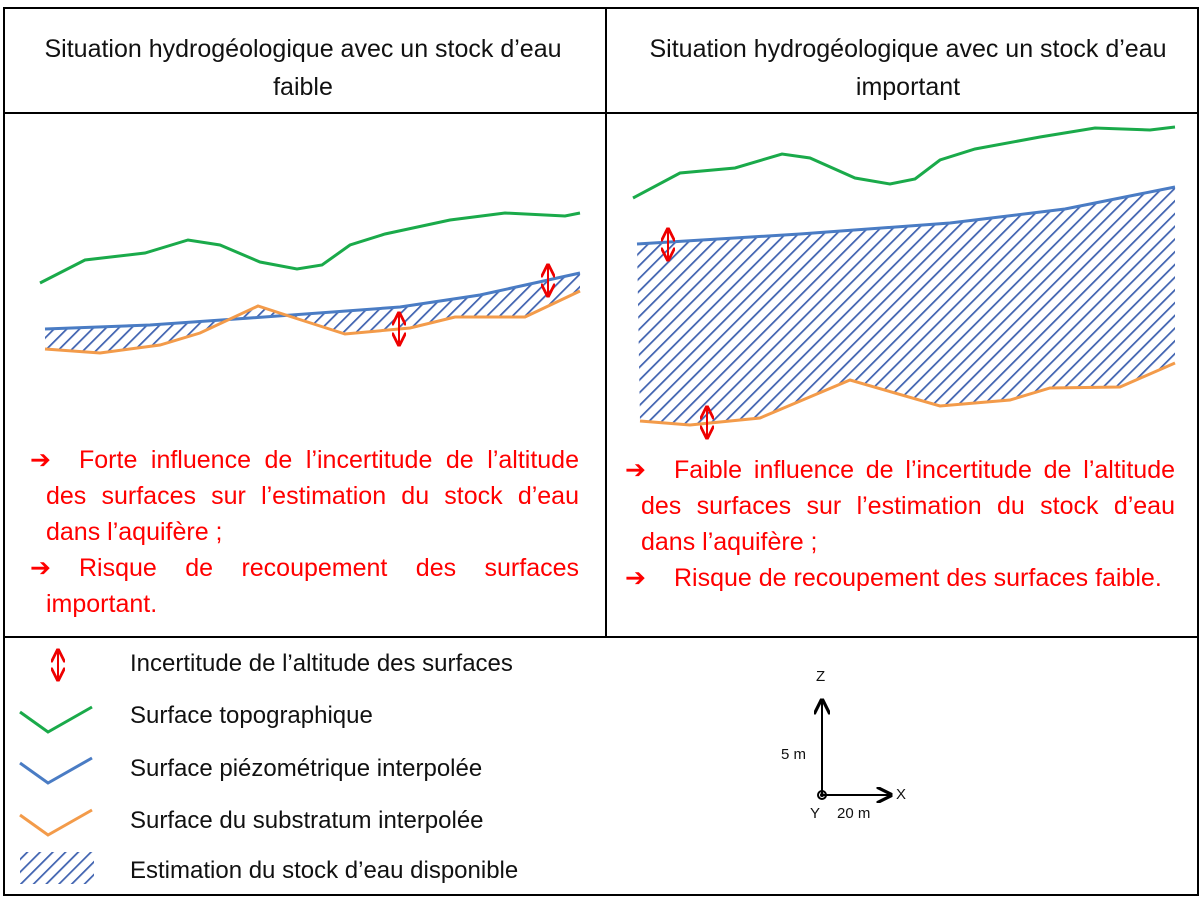  Describe the element at coordinates (901, 794) in the screenshot. I see `axis-label: X` at that location.